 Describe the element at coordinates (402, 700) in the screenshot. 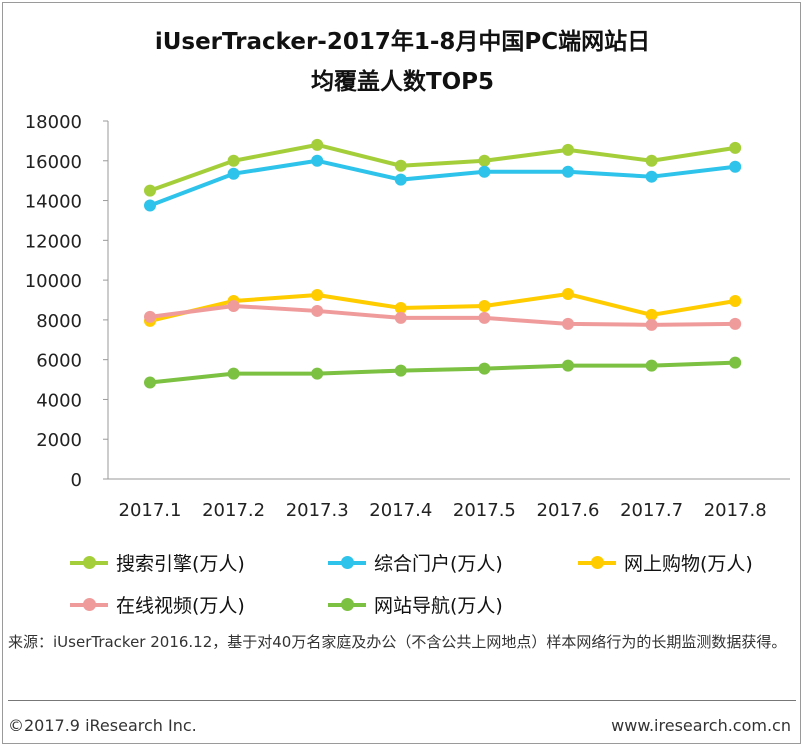

I see `footer-divider` at that location.